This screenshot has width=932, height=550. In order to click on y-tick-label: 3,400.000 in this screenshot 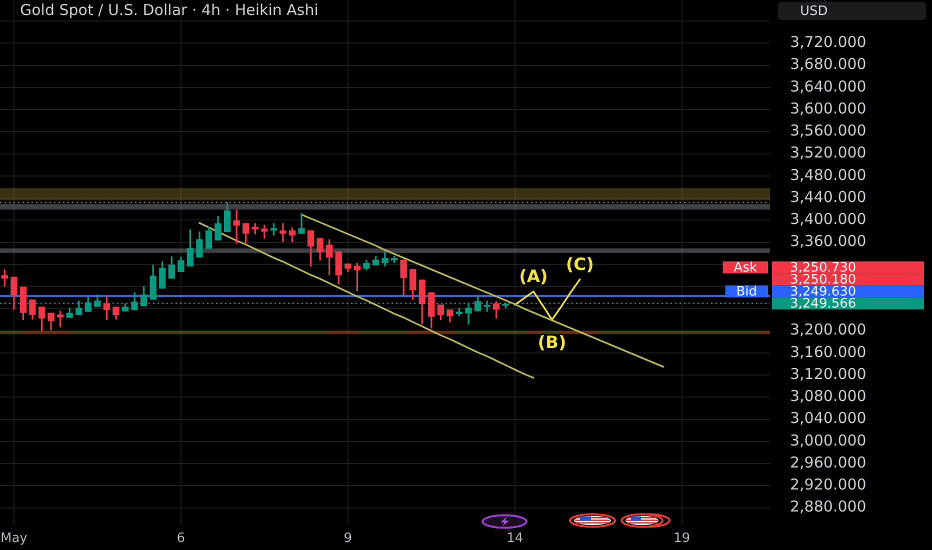, I will do `click(828, 219)`.